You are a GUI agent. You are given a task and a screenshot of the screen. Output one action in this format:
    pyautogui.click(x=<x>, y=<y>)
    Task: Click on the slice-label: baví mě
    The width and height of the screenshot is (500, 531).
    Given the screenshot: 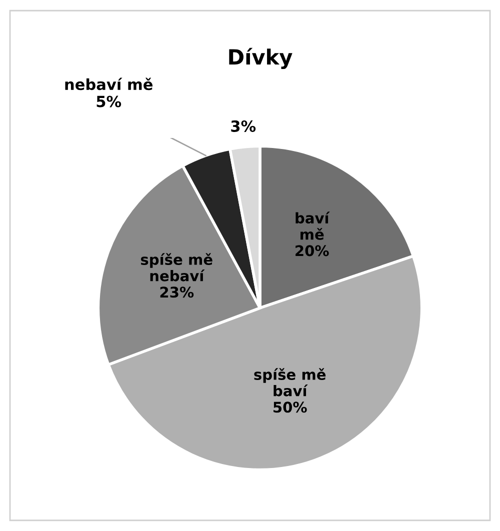 What is the action you would take?
    pyautogui.click(x=313, y=226)
    